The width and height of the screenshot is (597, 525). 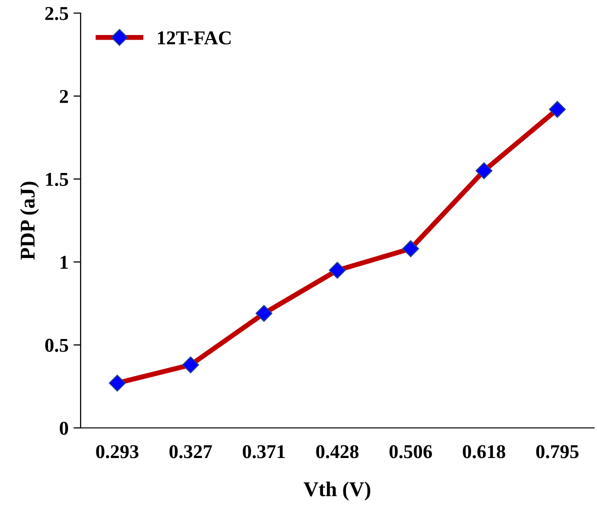 I want to click on x-tick-label: 0.506, so click(x=411, y=451).